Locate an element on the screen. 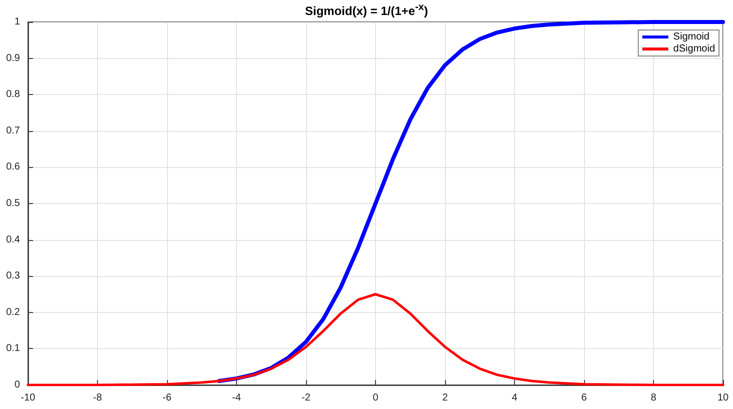 Image resolution: width=733 pixels, height=409 pixels. x-tick-label: 8 is located at coordinates (653, 398).